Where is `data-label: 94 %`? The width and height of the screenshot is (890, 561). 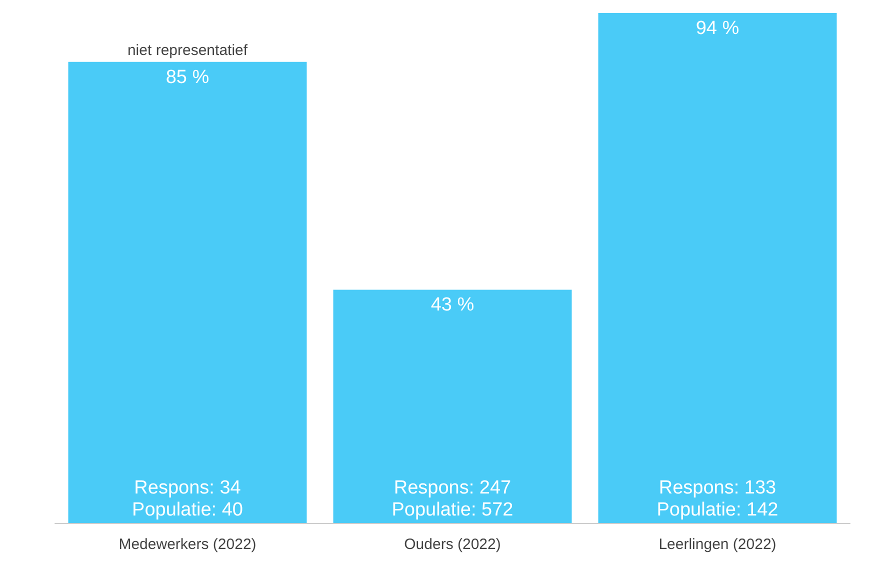
data-label: 94 % is located at coordinates (718, 28).